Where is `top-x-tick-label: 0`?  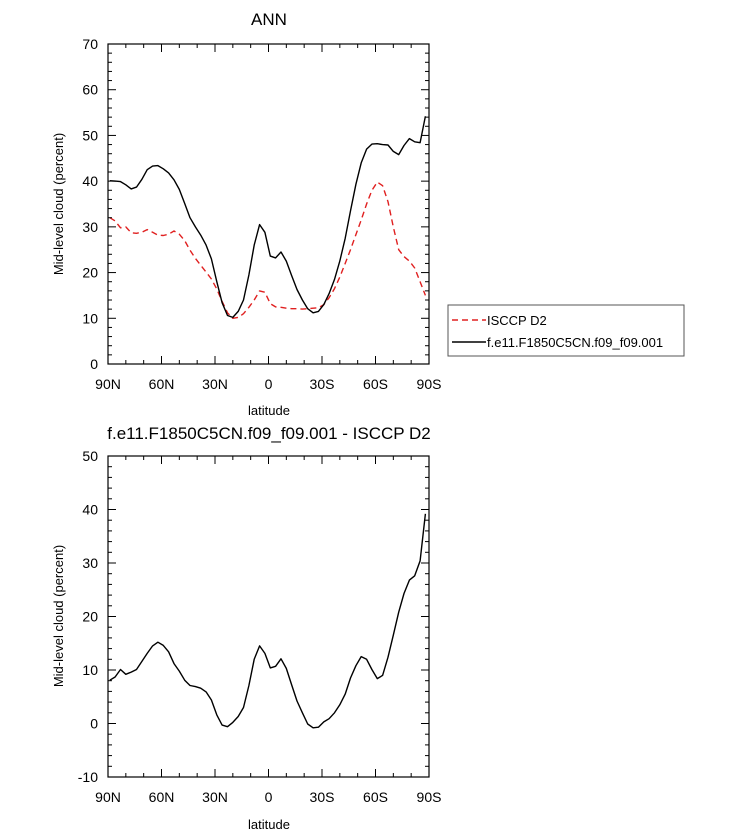 top-x-tick-label: 0 is located at coordinates (269, 384).